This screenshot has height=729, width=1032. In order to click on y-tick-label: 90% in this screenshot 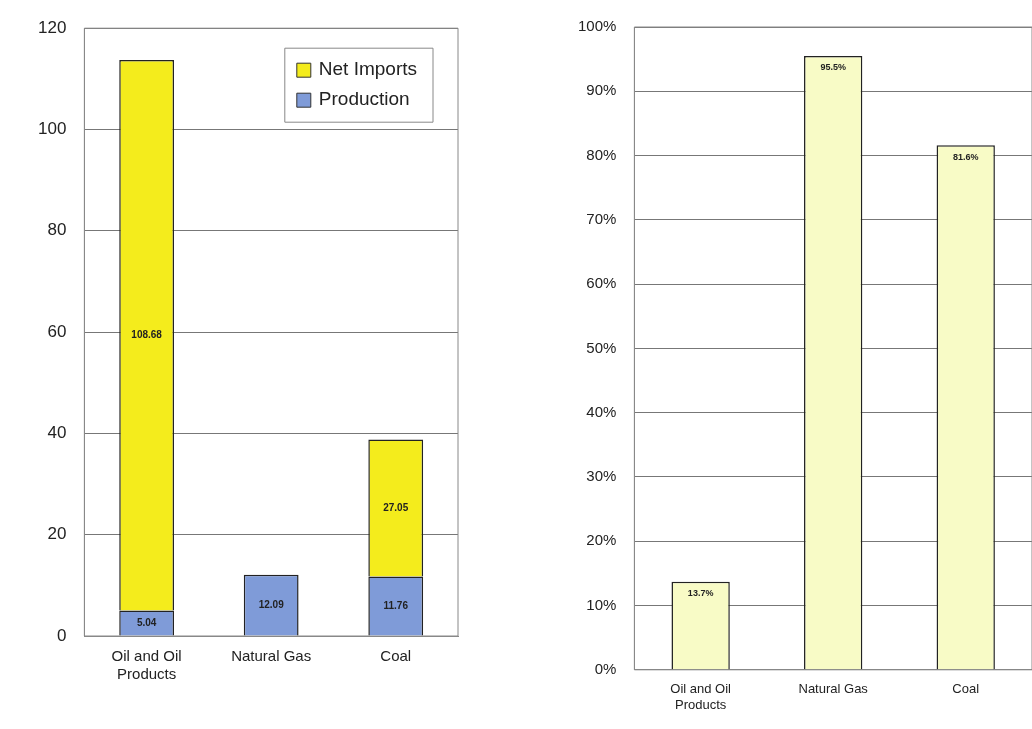, I will do `click(601, 90)`.